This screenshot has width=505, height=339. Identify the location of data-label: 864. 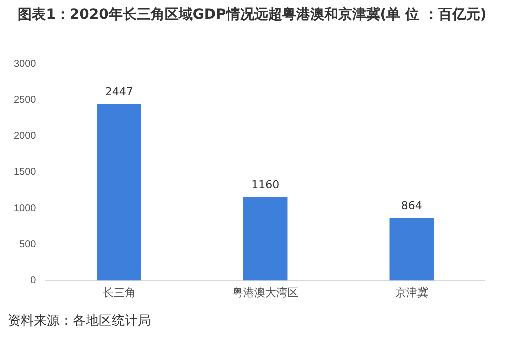
(411, 206).